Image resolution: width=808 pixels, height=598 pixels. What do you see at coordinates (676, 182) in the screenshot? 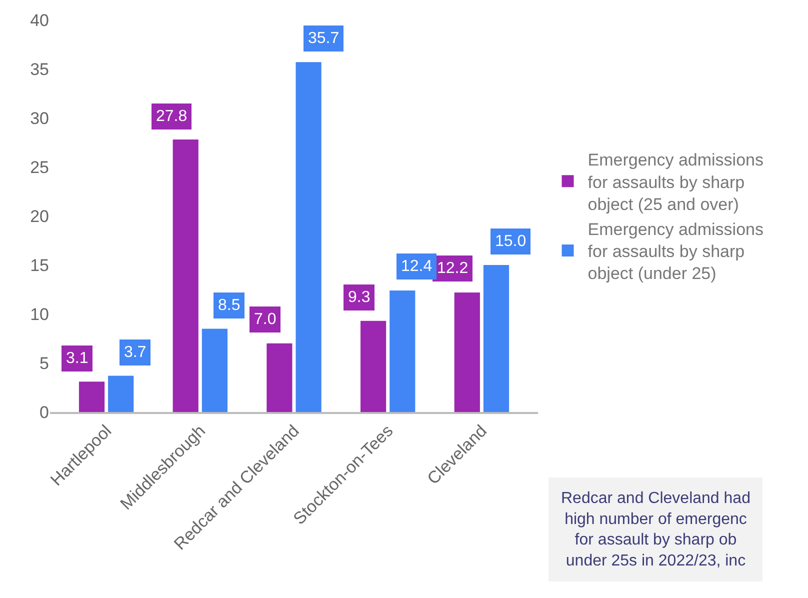
I see `legend-label: Emergency admissions for assaults by sharp object (25 and over)` at bounding box center [676, 182].